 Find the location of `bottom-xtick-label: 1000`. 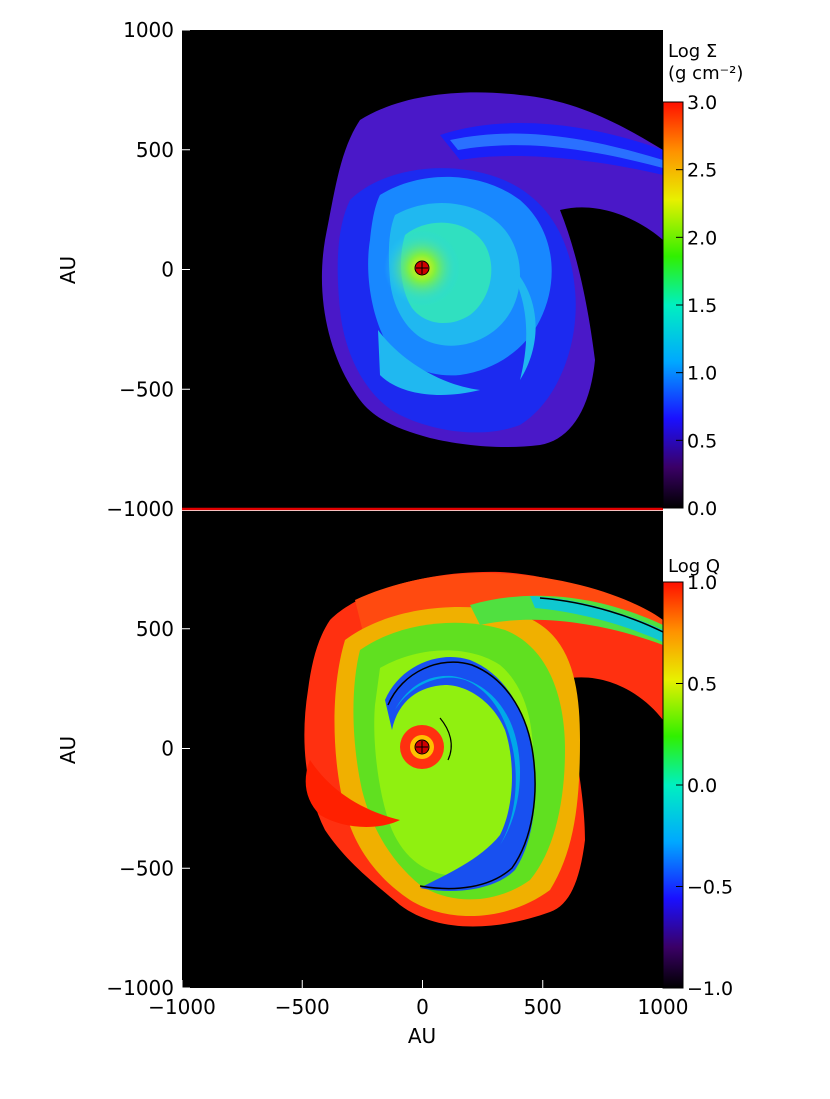

bottom-xtick-label: 1000 is located at coordinates (663, 1007).